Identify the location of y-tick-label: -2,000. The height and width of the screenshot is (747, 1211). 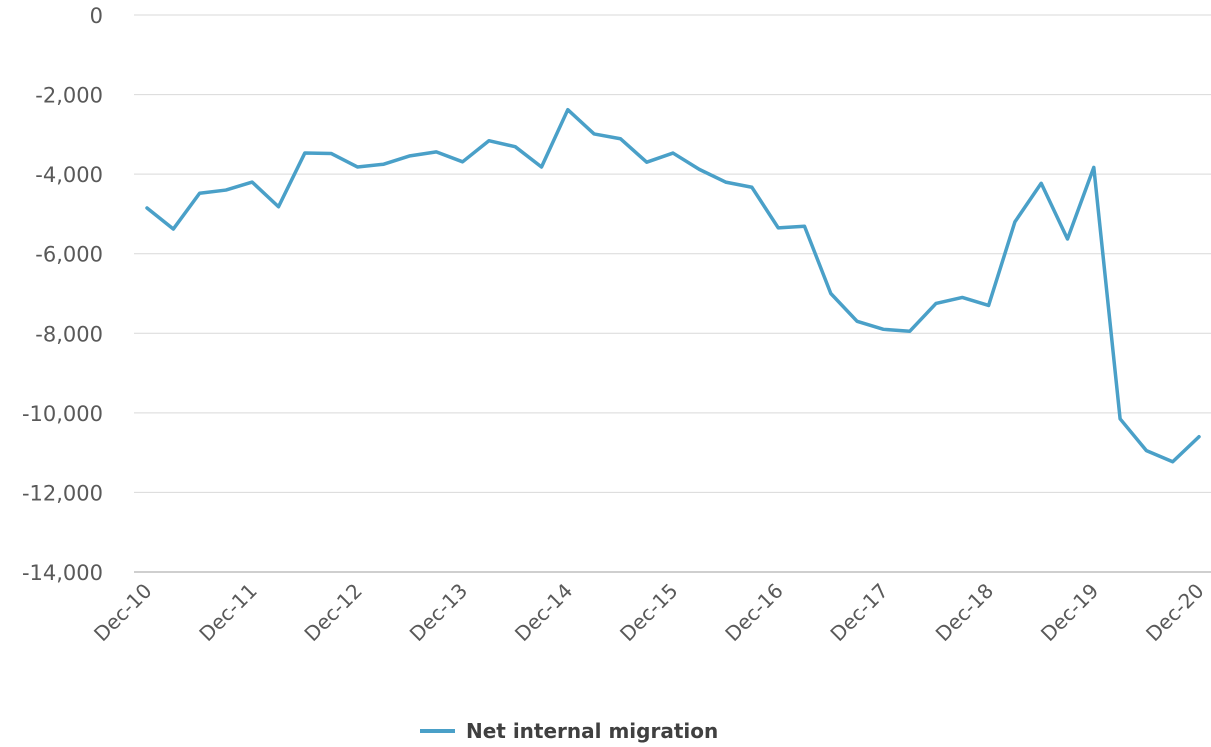
(69, 96).